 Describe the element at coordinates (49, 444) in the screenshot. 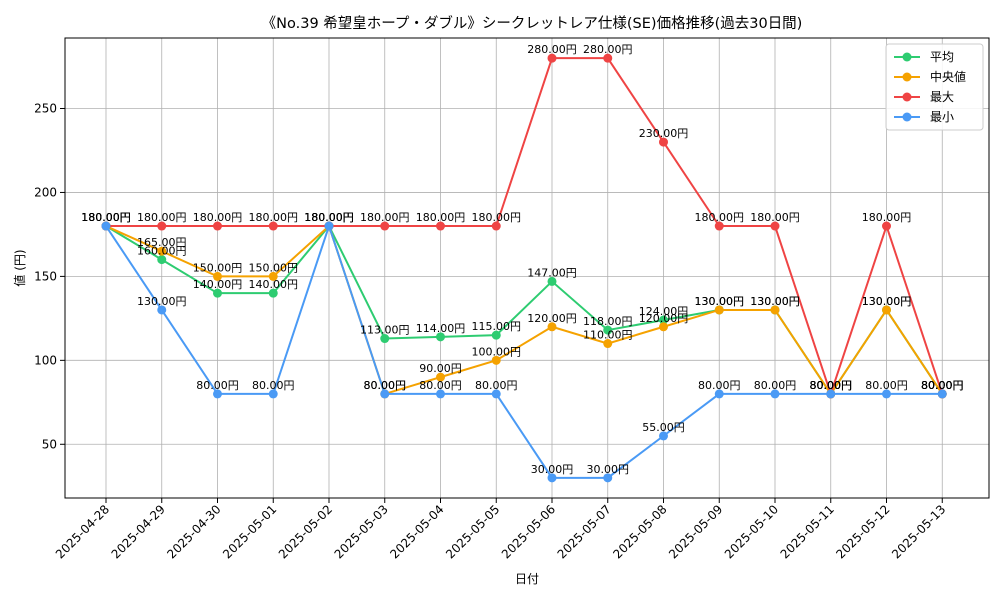

I see `y-tick-label: 50` at that location.